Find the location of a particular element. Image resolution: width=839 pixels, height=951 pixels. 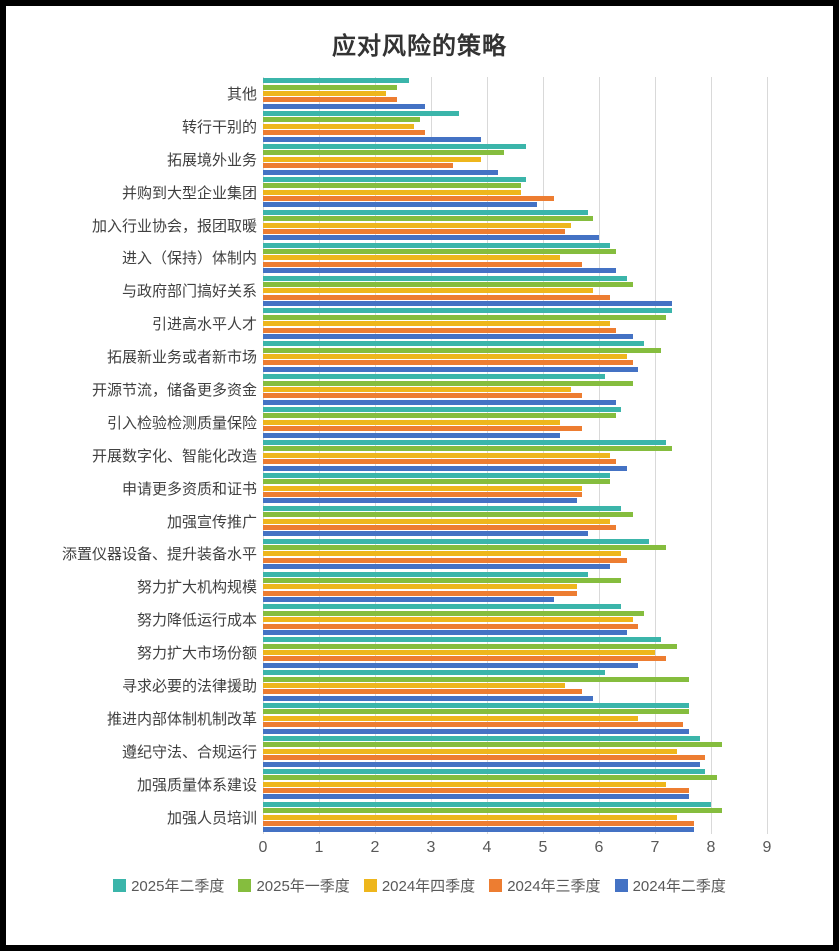

category-row: 加强宣传推广 is located at coordinates (420, 521).